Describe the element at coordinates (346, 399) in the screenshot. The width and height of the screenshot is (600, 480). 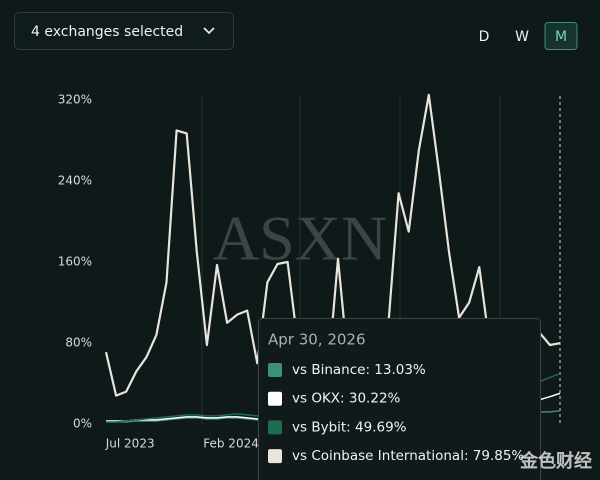
I see `tooltip-item: vs OKX: 30.22%` at that location.